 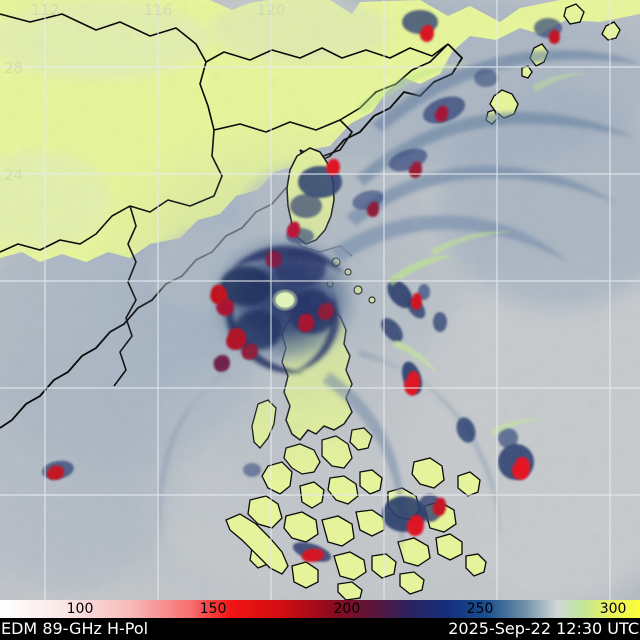 I want to click on colorbar-tick-200: 200, so click(x=347, y=609).